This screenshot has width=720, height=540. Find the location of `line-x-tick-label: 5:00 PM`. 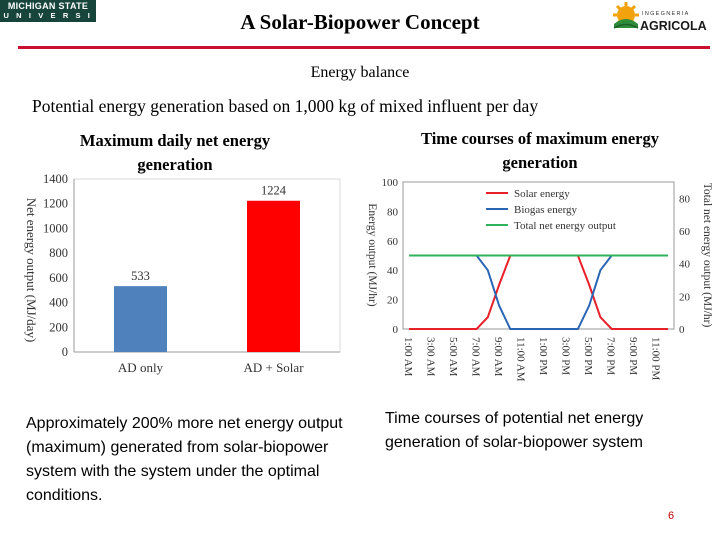

line-x-tick-label: 5:00 PM is located at coordinates (588, 356).